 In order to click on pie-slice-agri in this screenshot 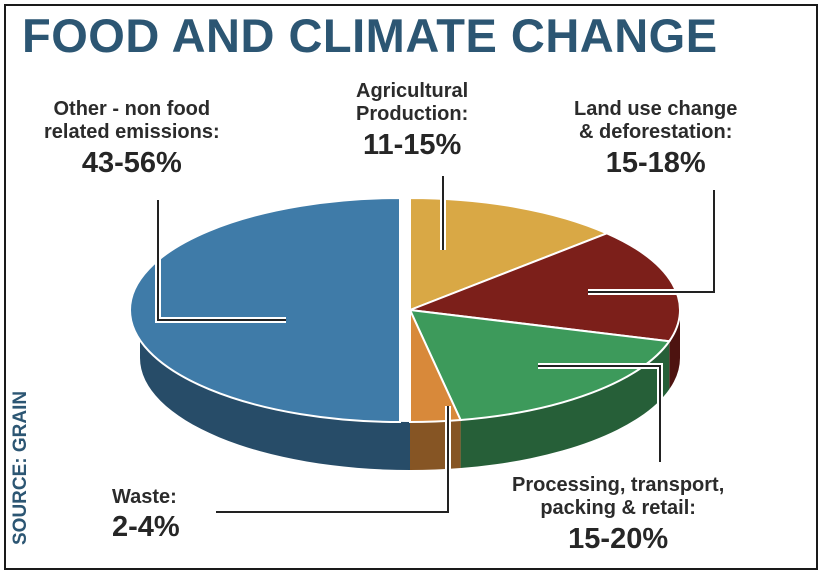, I will do `click(509, 254)`.